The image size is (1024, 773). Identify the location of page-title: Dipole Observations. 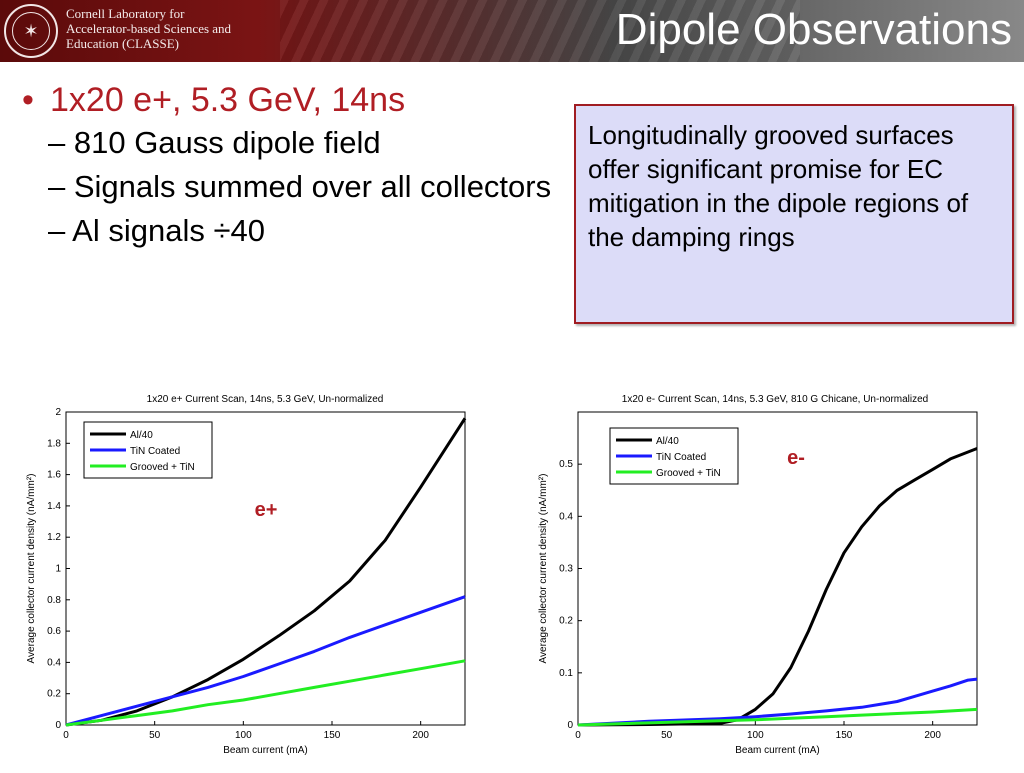
(813, 29).